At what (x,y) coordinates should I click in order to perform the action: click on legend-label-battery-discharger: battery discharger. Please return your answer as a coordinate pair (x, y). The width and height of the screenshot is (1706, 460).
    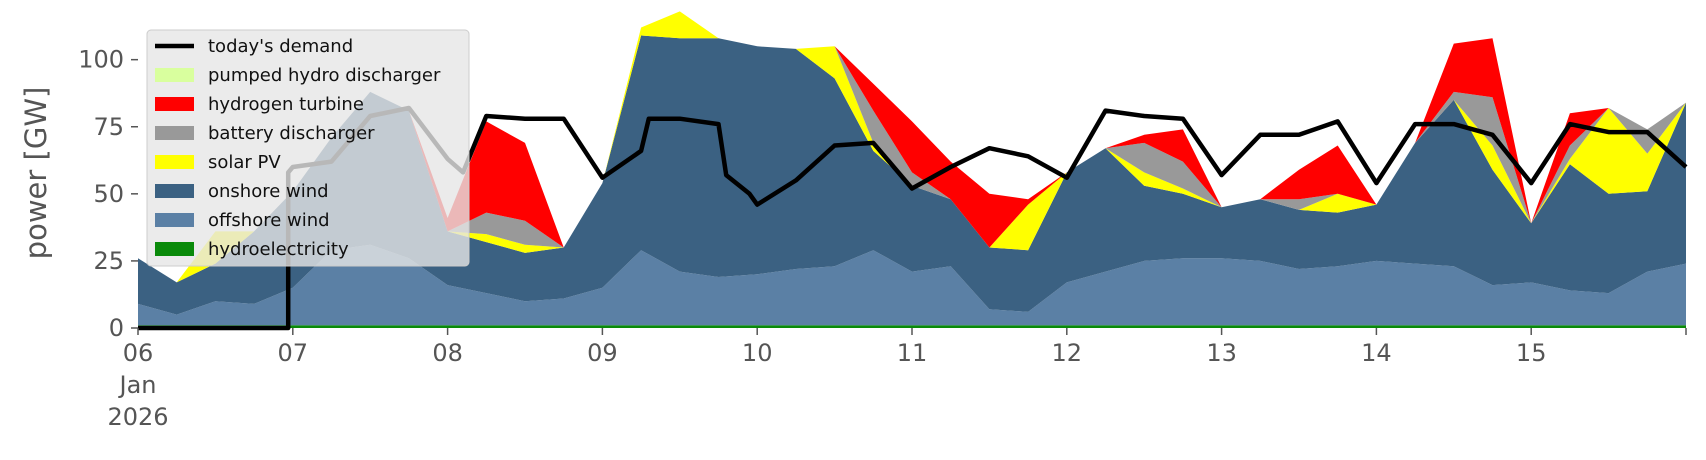
    Looking at the image, I should click on (291, 133).